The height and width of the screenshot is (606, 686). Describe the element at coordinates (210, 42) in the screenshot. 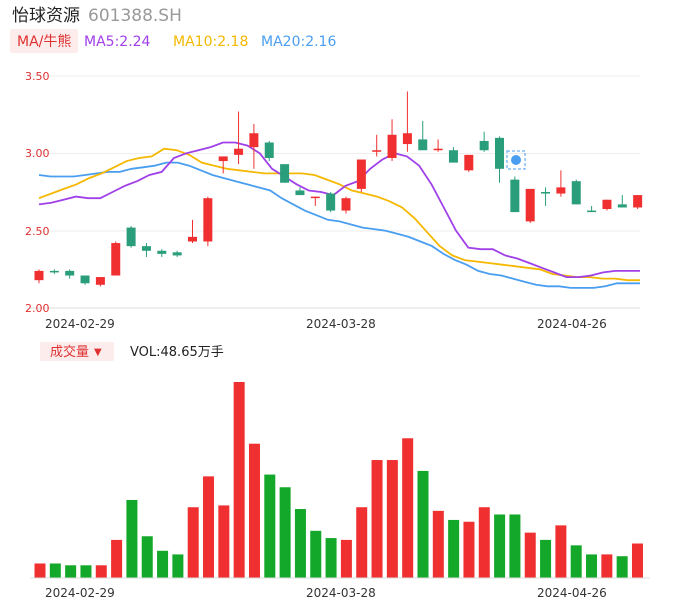

I see `ma10-legend: MA10:2.18` at that location.